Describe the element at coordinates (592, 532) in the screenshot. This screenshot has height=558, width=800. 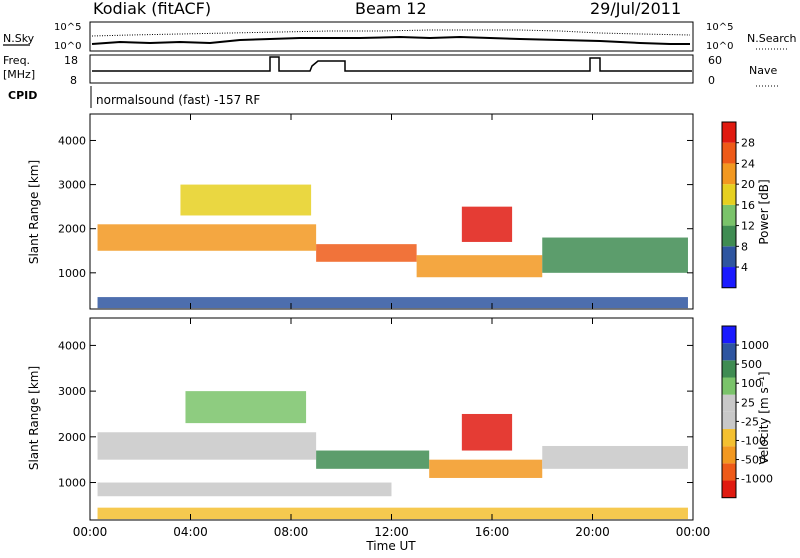
I see `time-x-tick-label: 20:00` at that location.